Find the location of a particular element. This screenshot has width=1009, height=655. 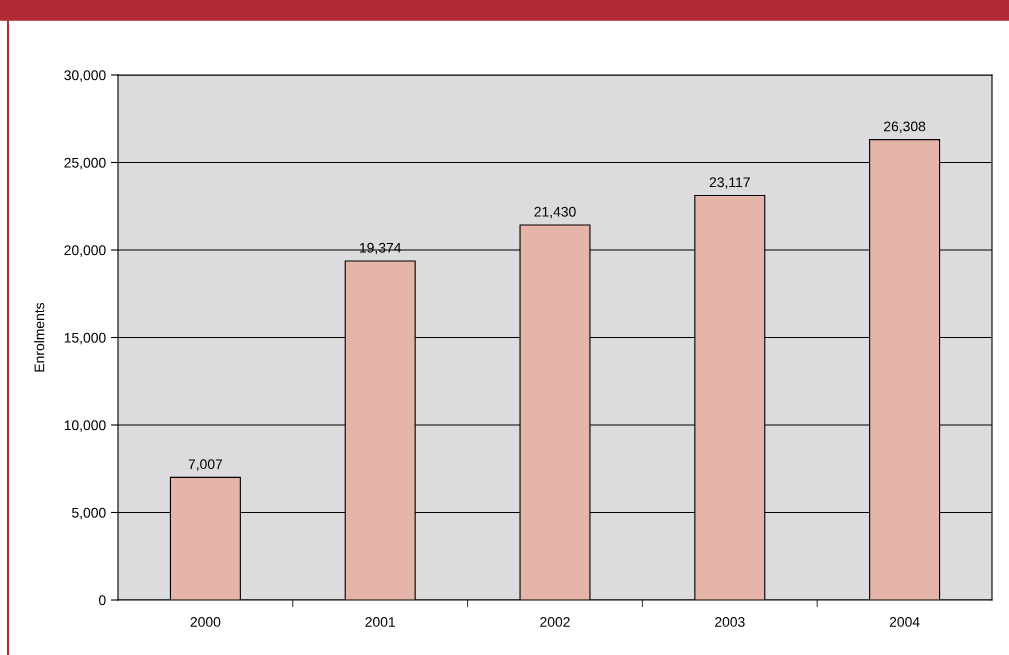

data-label: 7,007 is located at coordinates (205, 465).